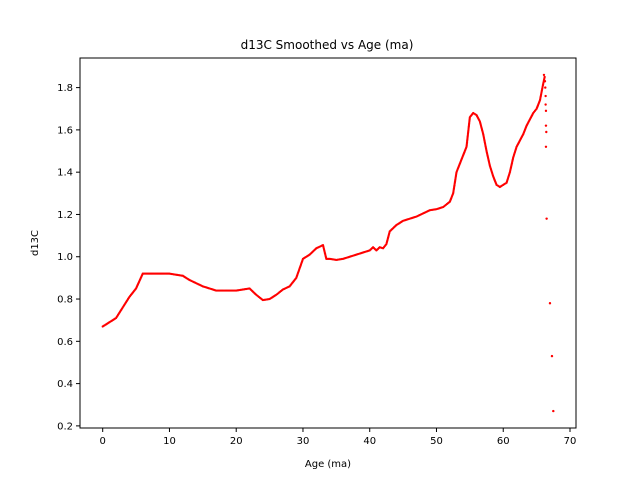 The width and height of the screenshot is (640, 480). What do you see at coordinates (65, 426) in the screenshot?
I see `y-tick-label: 0.2` at bounding box center [65, 426].